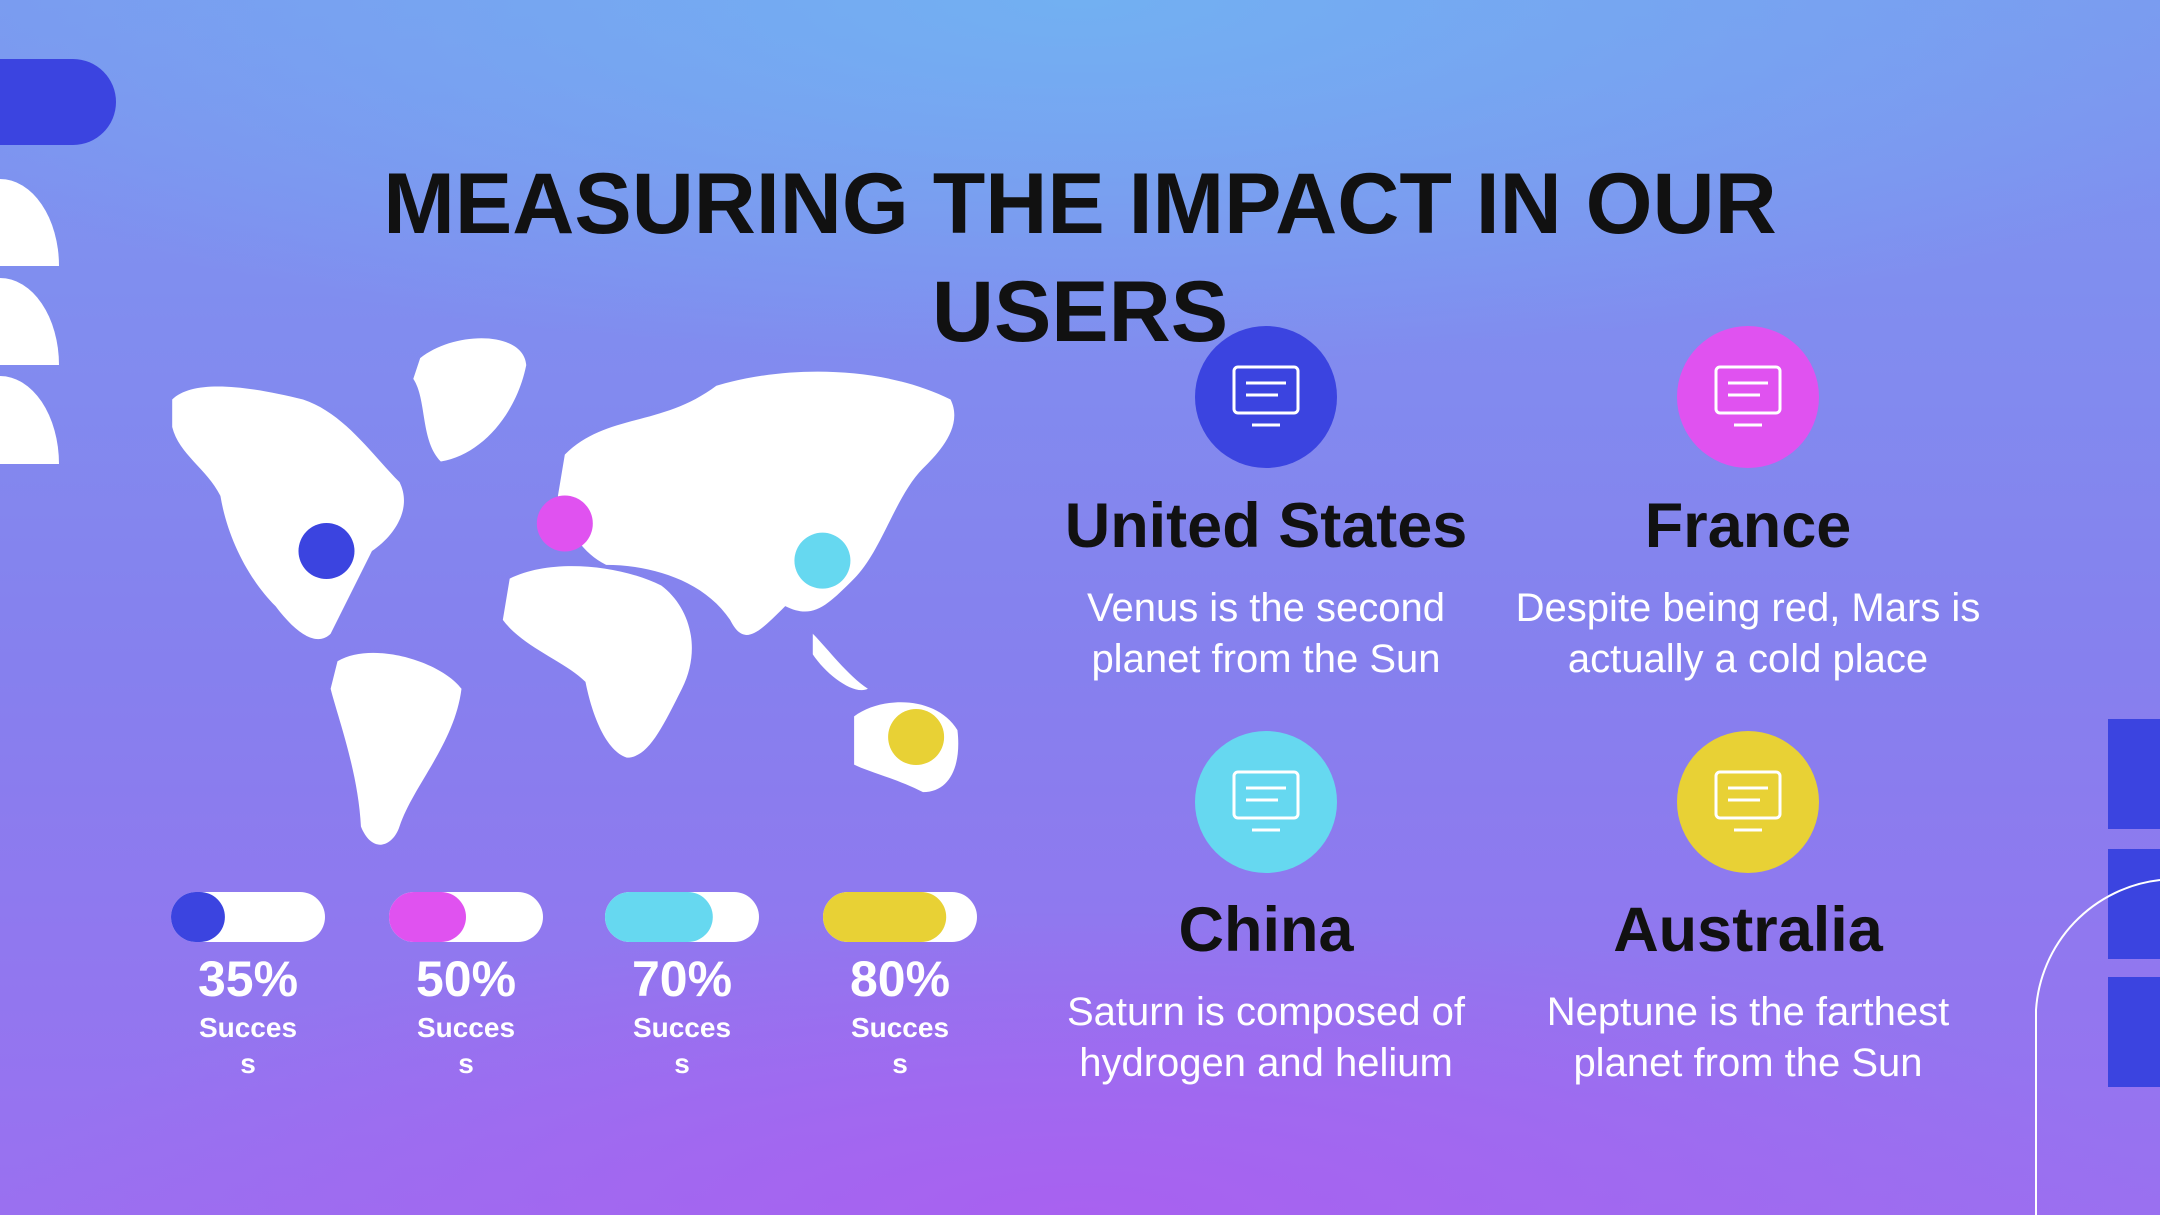 The image size is (2160, 1215). I want to click on progress-label: 50%, so click(466, 979).